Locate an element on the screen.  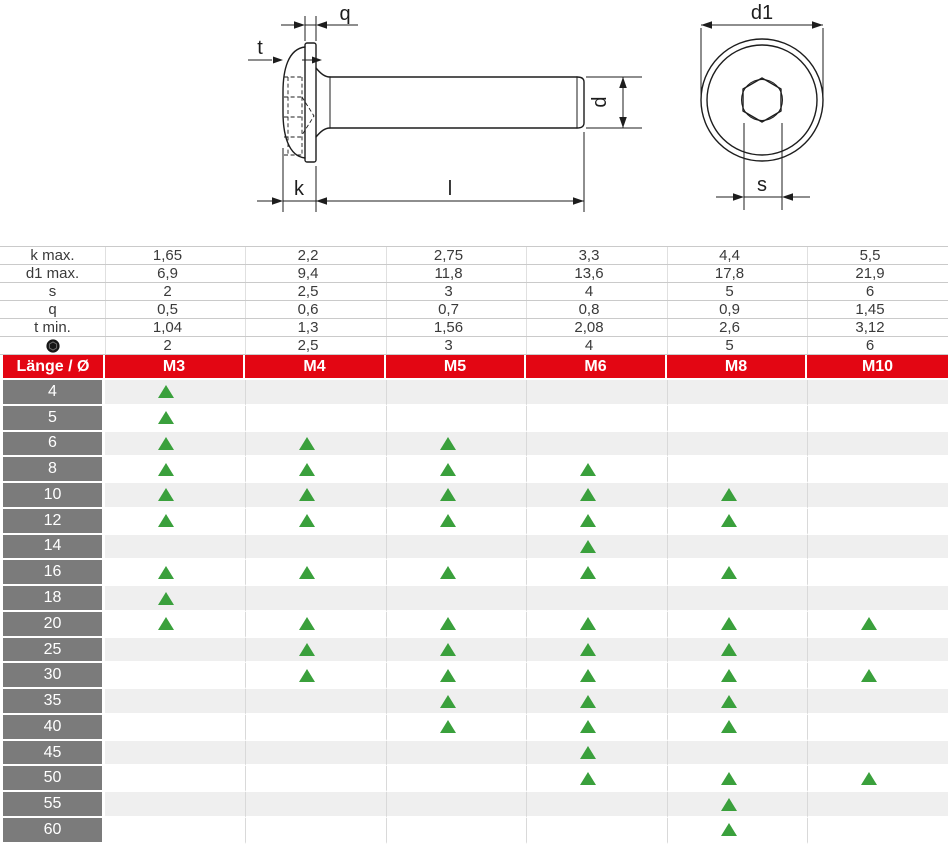
size-column-header-M4: M4 is located at coordinates (315, 366).